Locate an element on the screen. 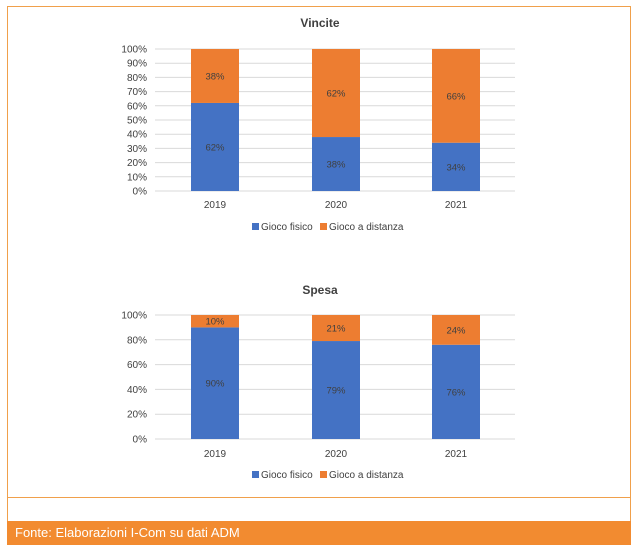  chart-2-data-label: 24% is located at coordinates (456, 330).